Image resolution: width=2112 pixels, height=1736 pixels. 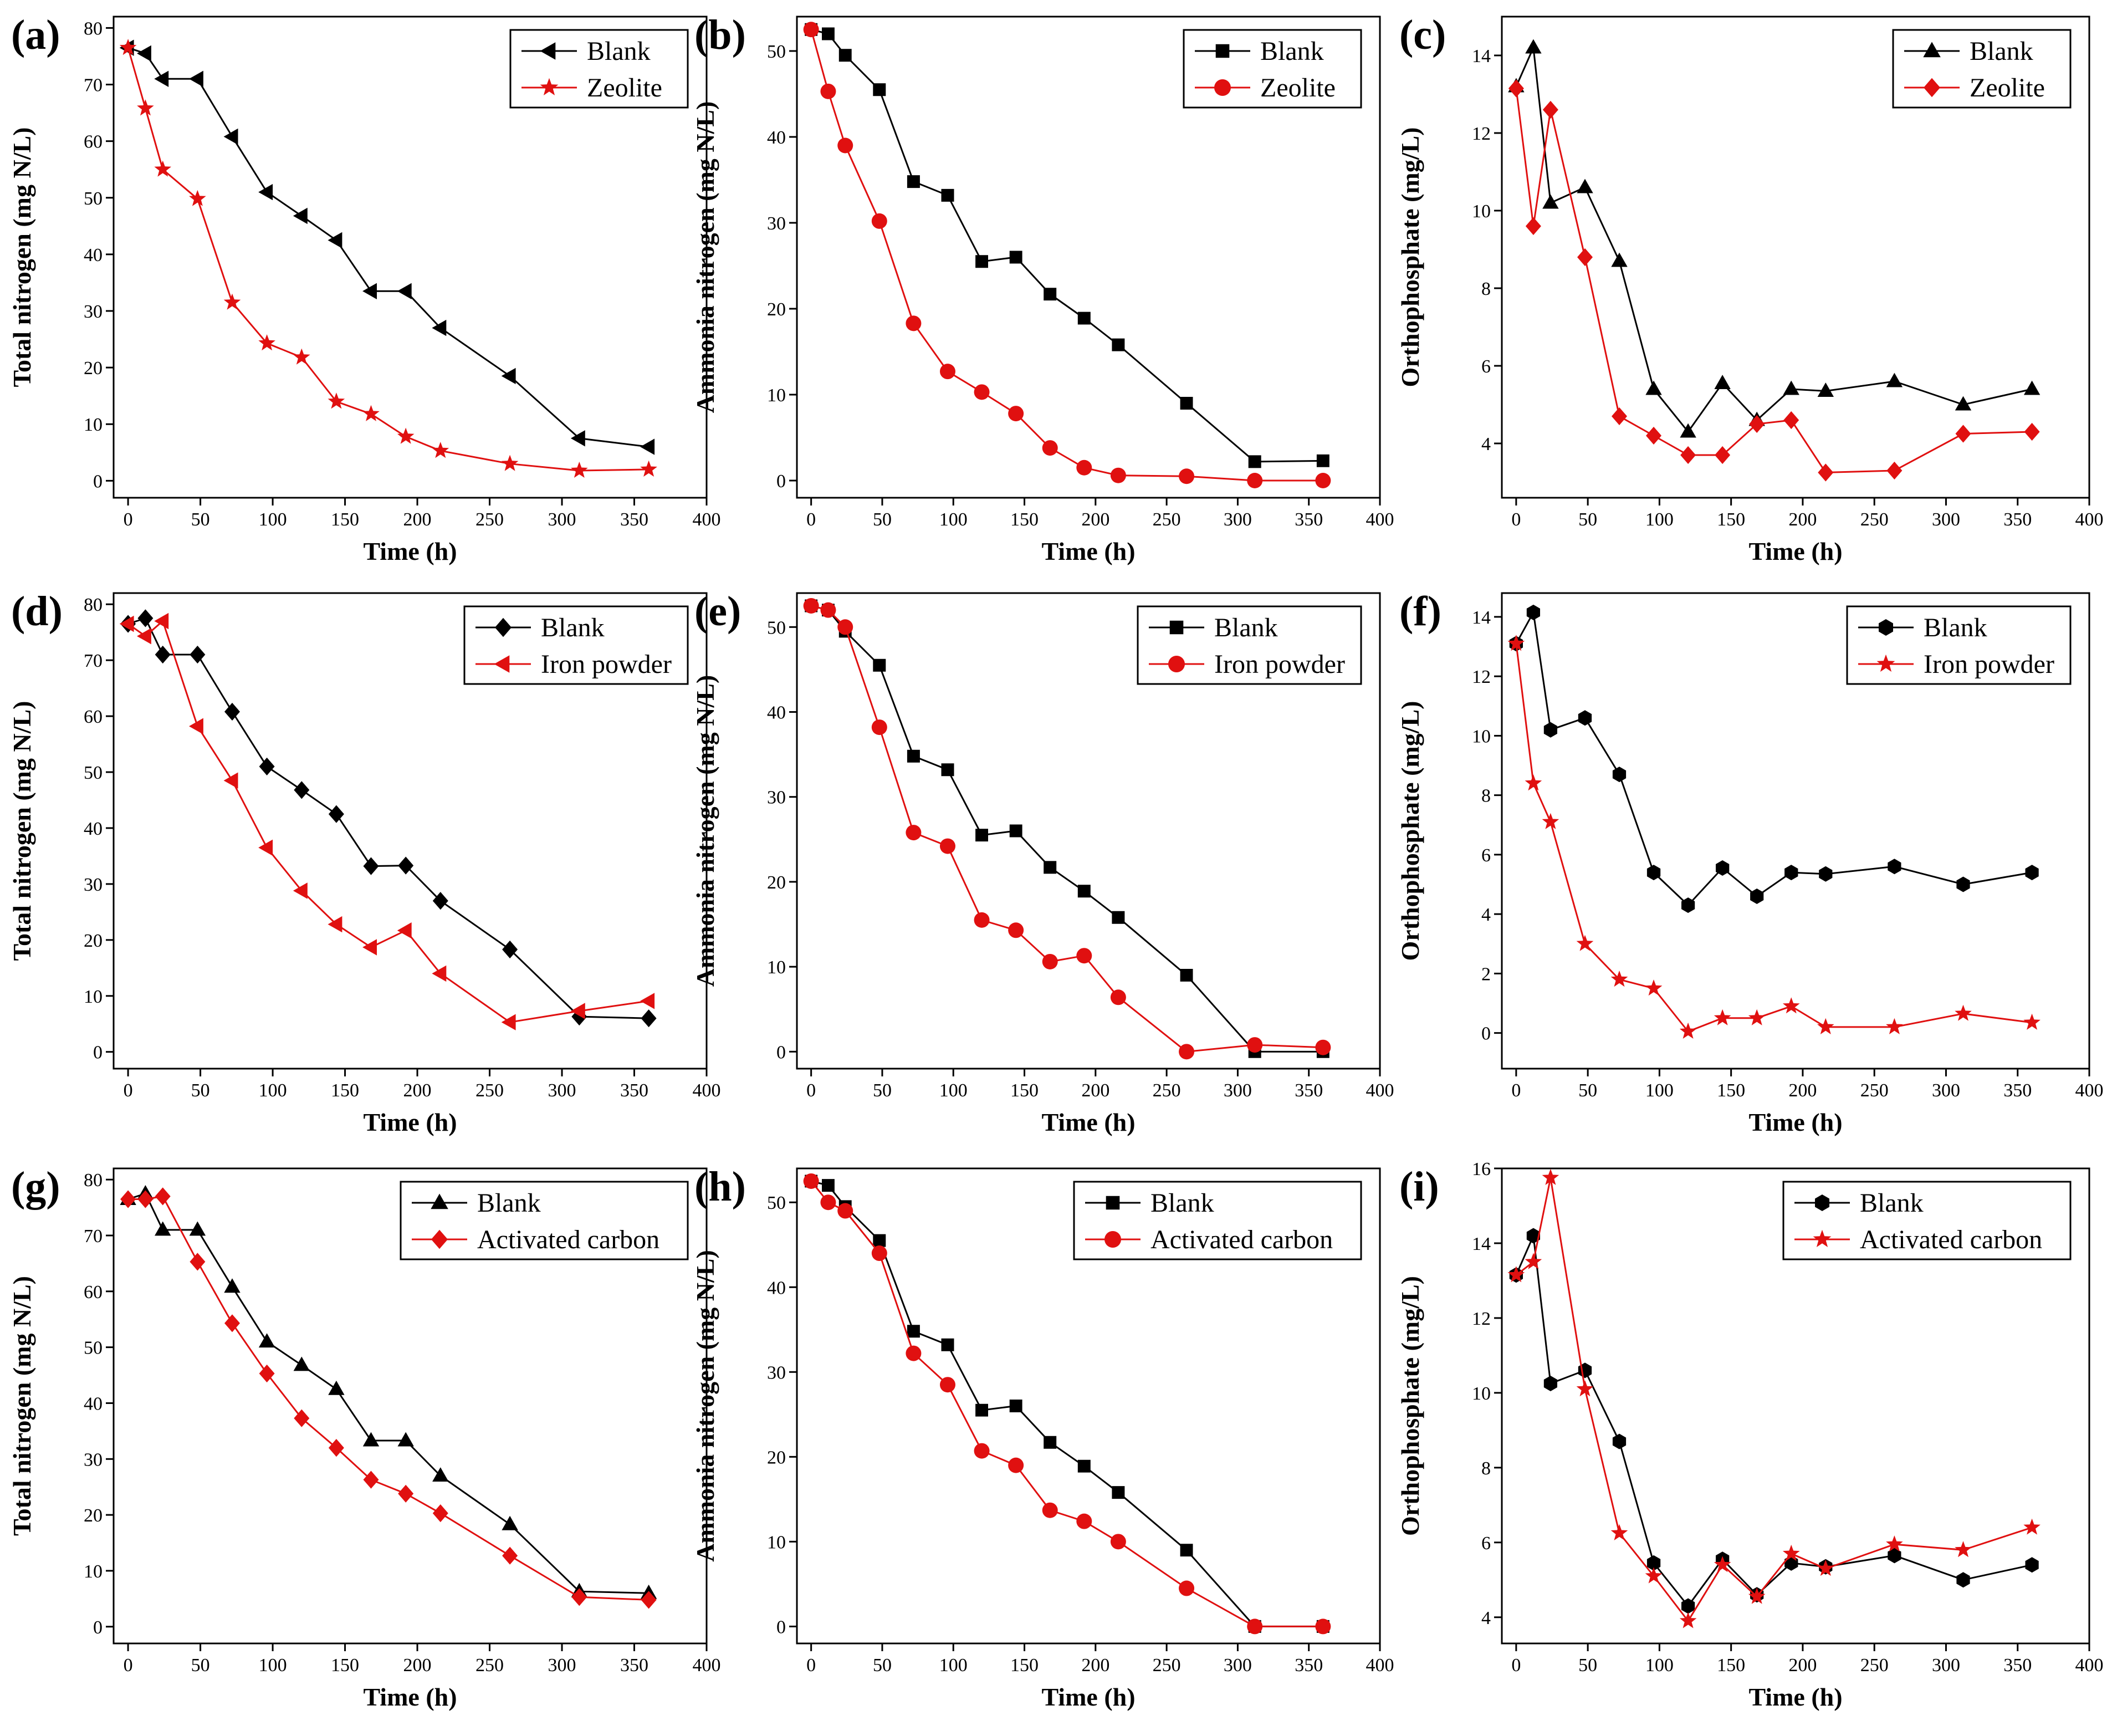 What do you see at coordinates (22, 257) in the screenshot?
I see `y-axis-title: Total nitrogen (mg N/L)` at bounding box center [22, 257].